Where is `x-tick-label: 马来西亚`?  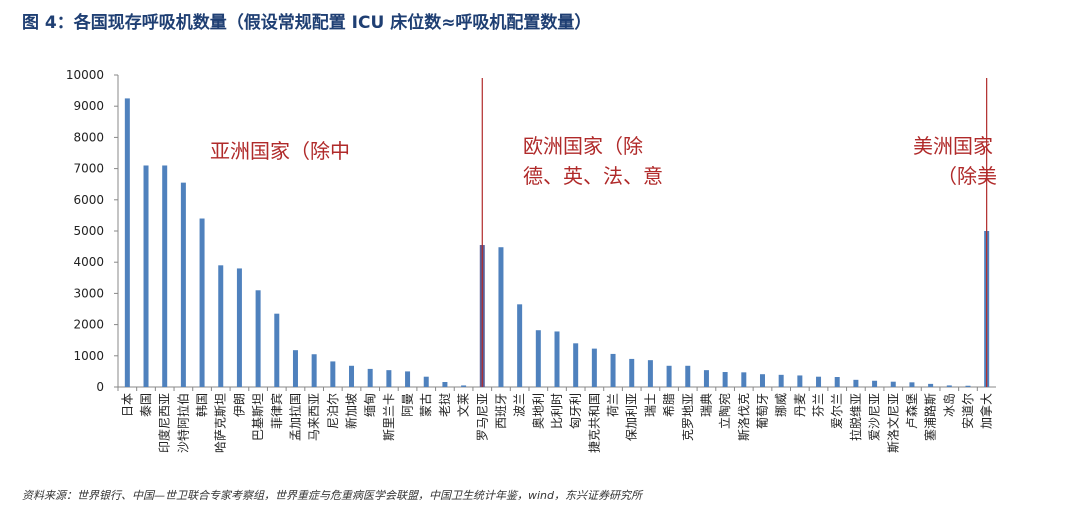
x-tick-label: 马来西亚 is located at coordinates (314, 417).